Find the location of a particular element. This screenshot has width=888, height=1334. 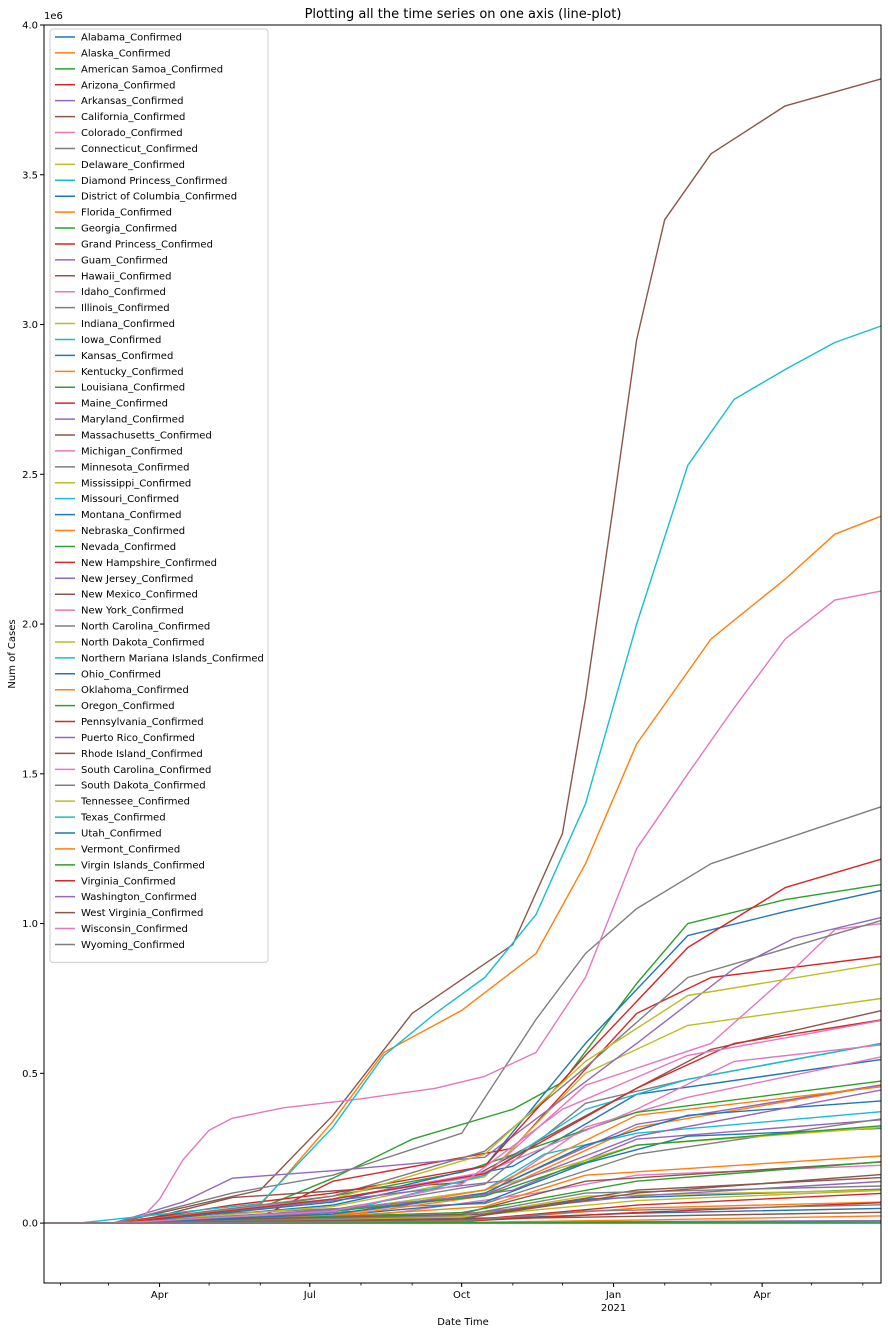

legend-label: Maine_Confirmed is located at coordinates (124, 404).